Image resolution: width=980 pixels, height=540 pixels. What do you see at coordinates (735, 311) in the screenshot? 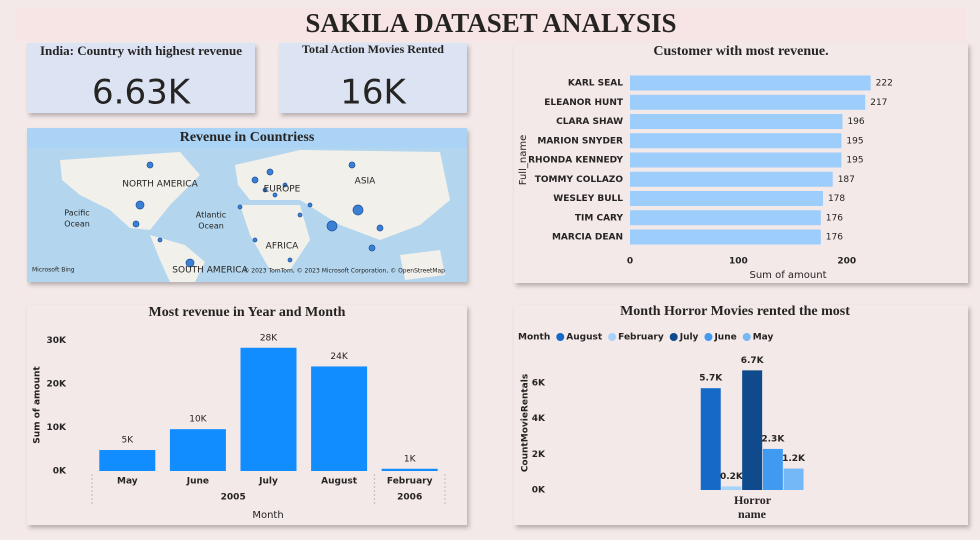
I see `chart-title: Month Horror Movies rented the most` at bounding box center [735, 311].